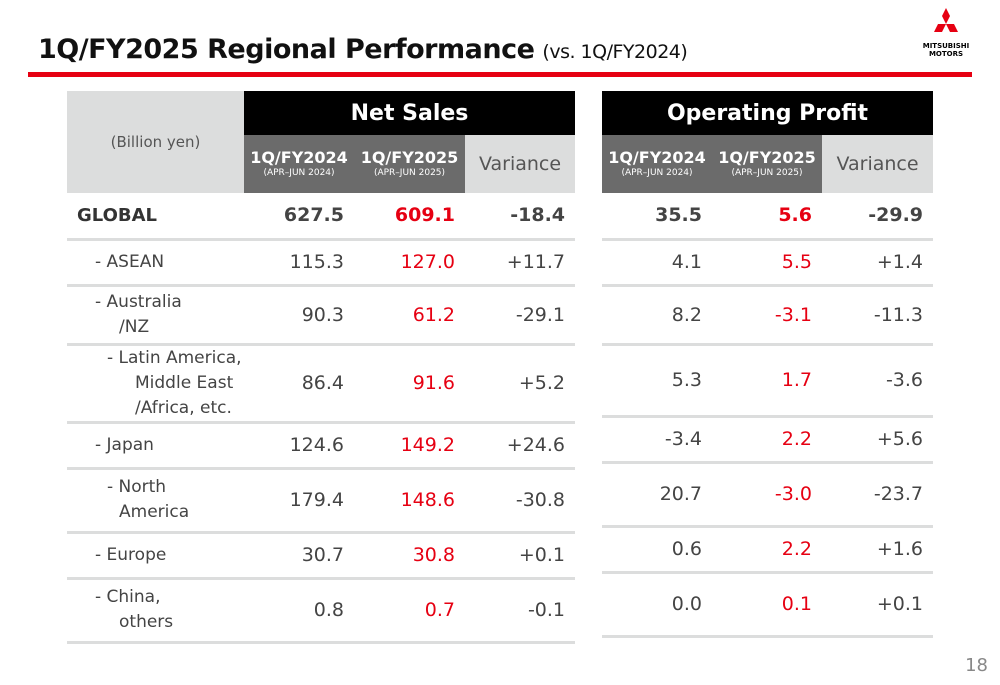 Image resolution: width=1000 pixels, height=685 pixels. I want to click on page-subtitle: (vs. 1Q/FY2024), so click(615, 52).